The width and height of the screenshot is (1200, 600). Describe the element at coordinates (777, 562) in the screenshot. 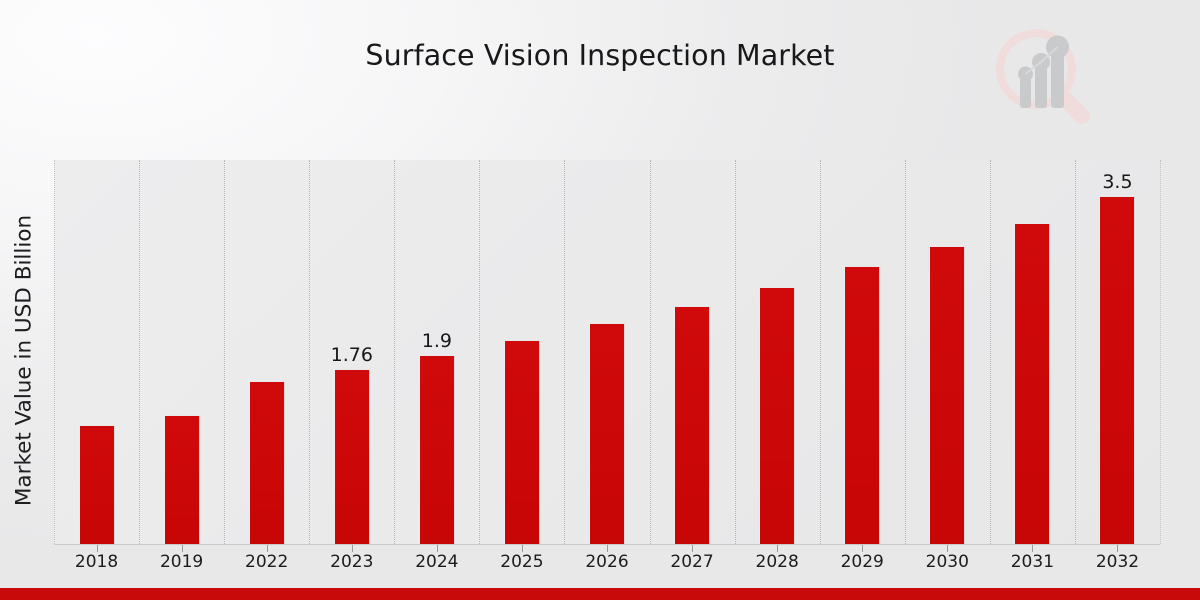

I see `x-tick-label-2028: 2028` at that location.